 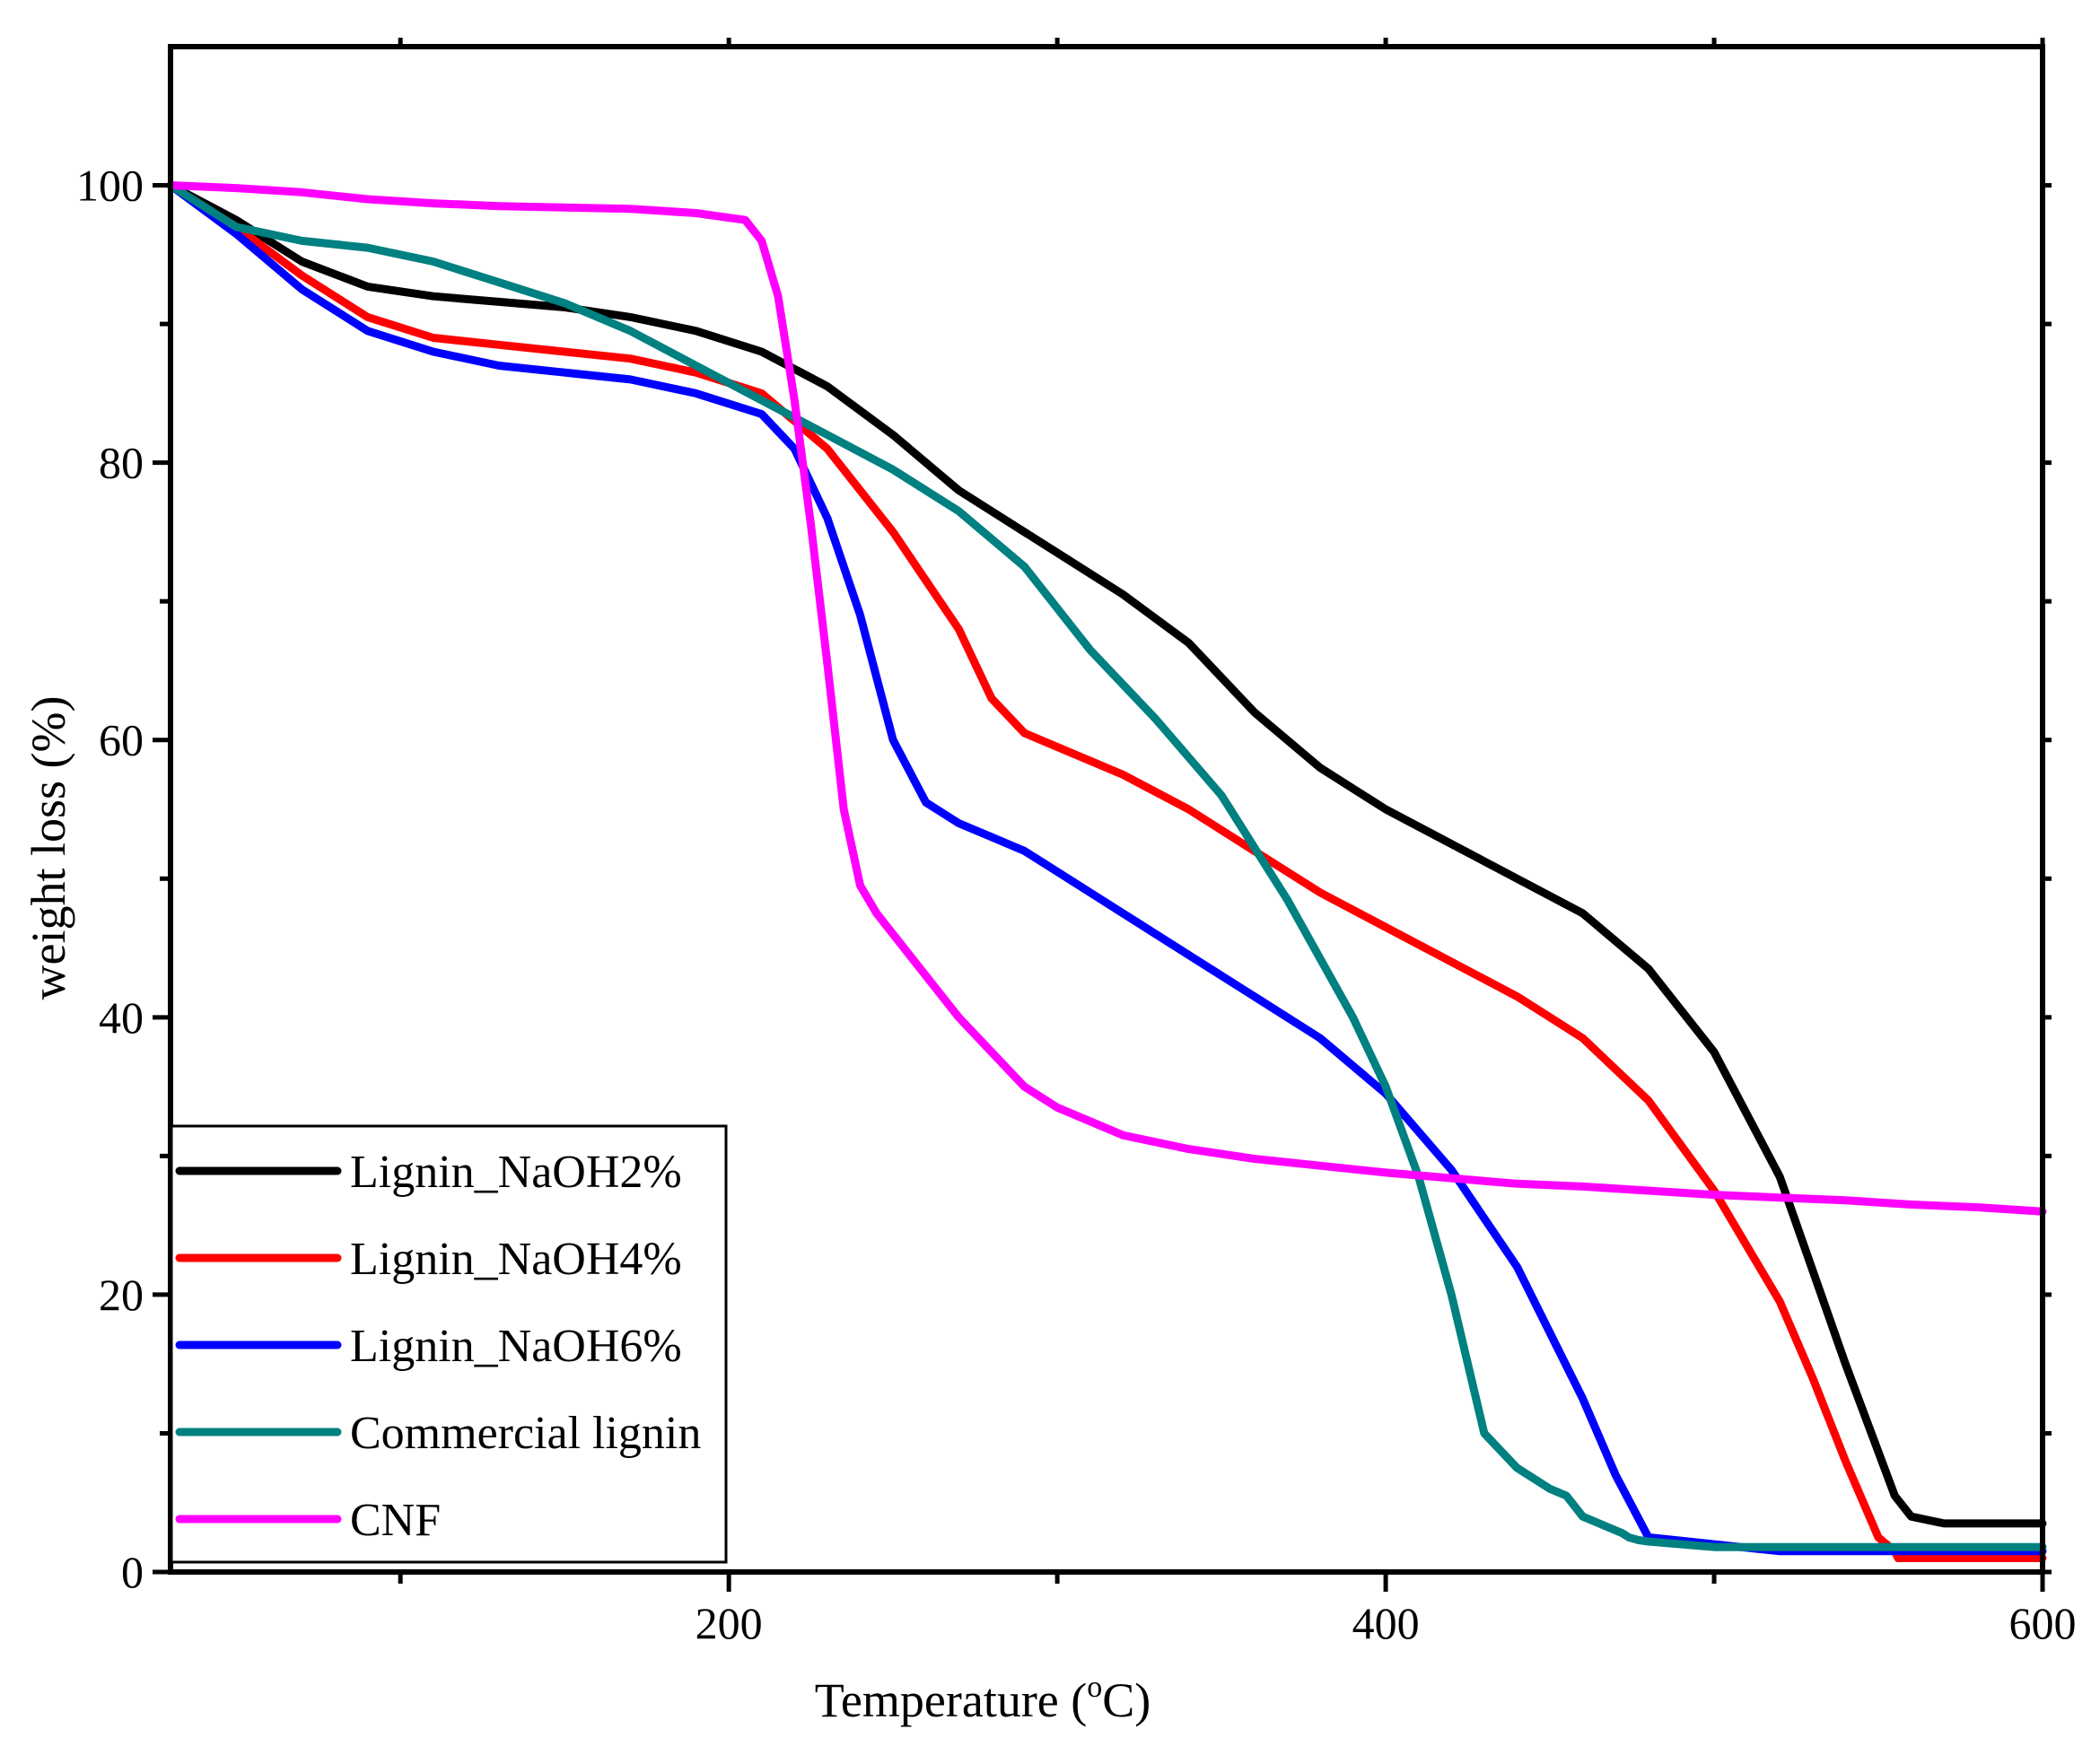 I want to click on x-tick-label: 200, so click(x=730, y=1623).